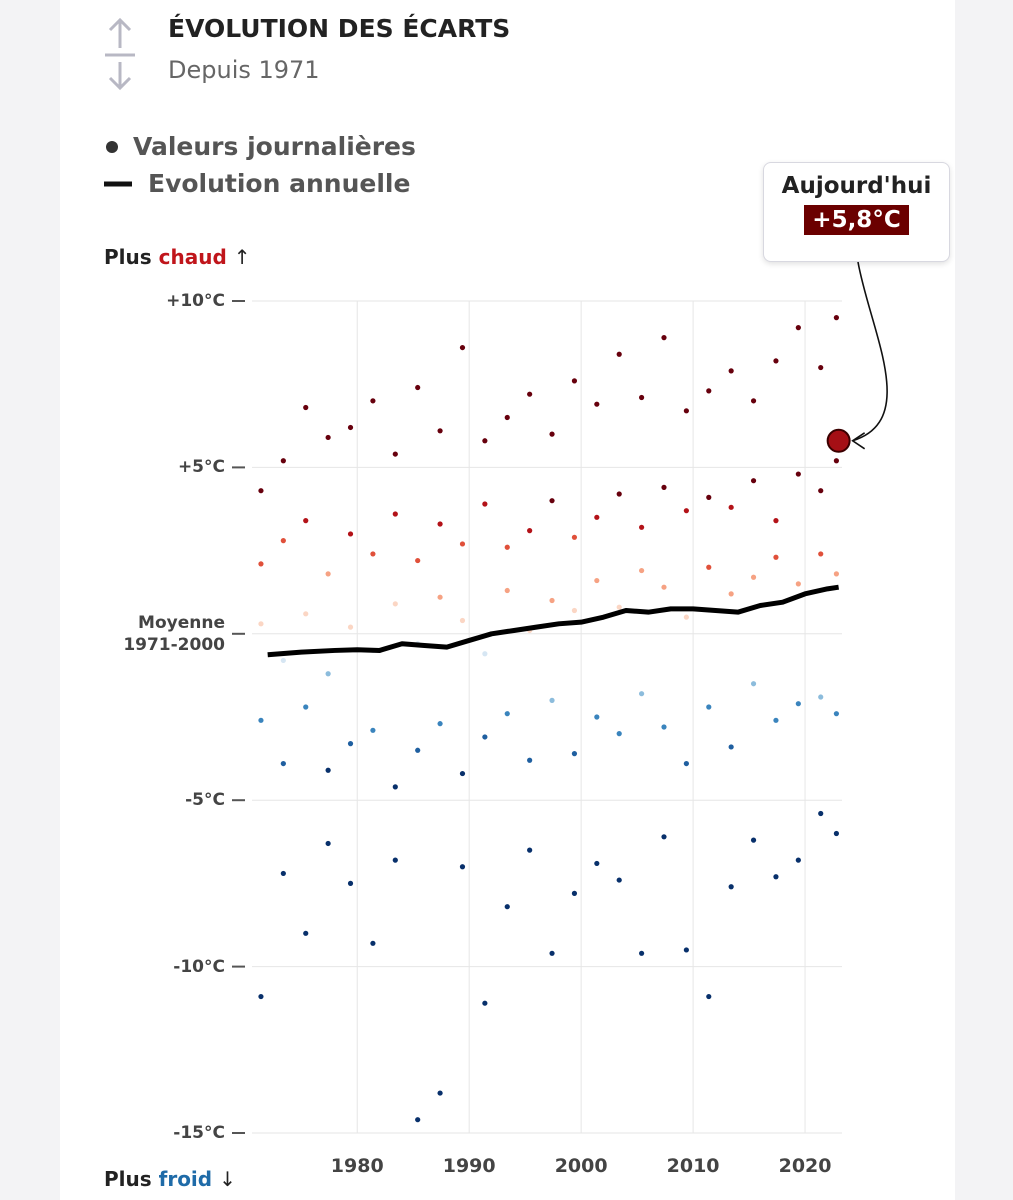  I want to click on annotation-box: Aujourd'hui +5,8°C, so click(856, 212).